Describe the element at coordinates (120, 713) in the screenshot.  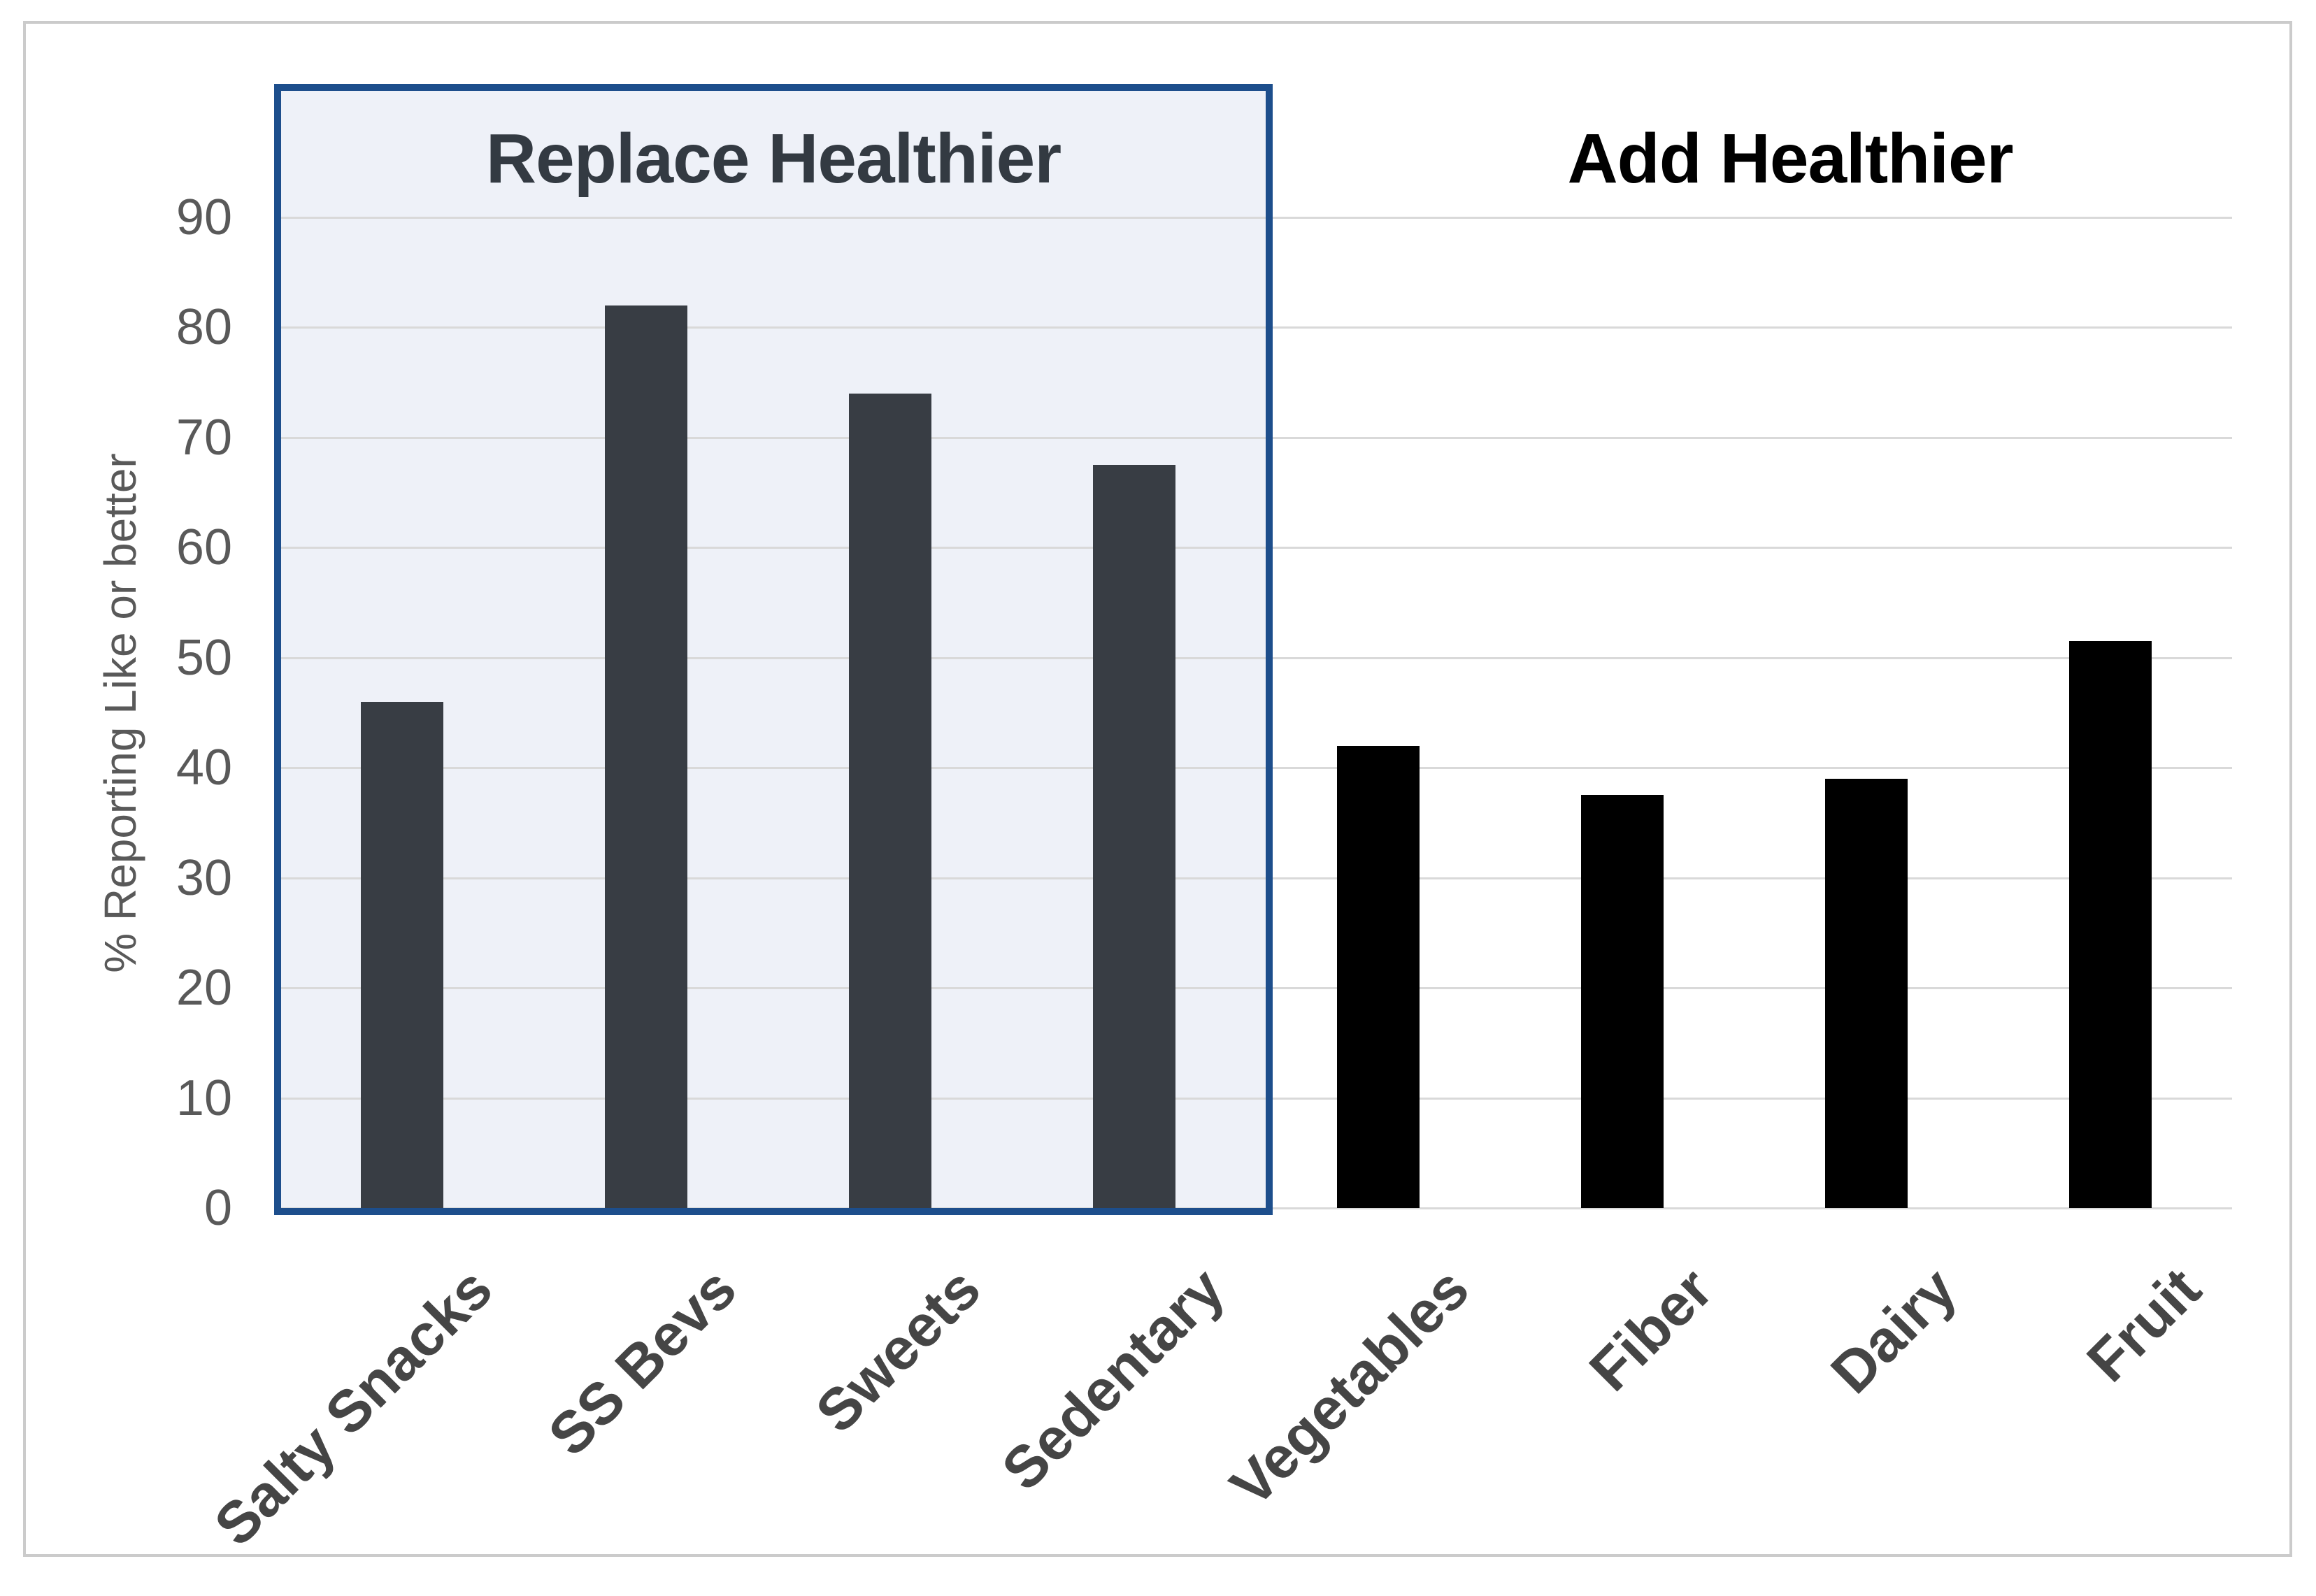
I see `y-axis-title: % Reporting Like or better` at that location.